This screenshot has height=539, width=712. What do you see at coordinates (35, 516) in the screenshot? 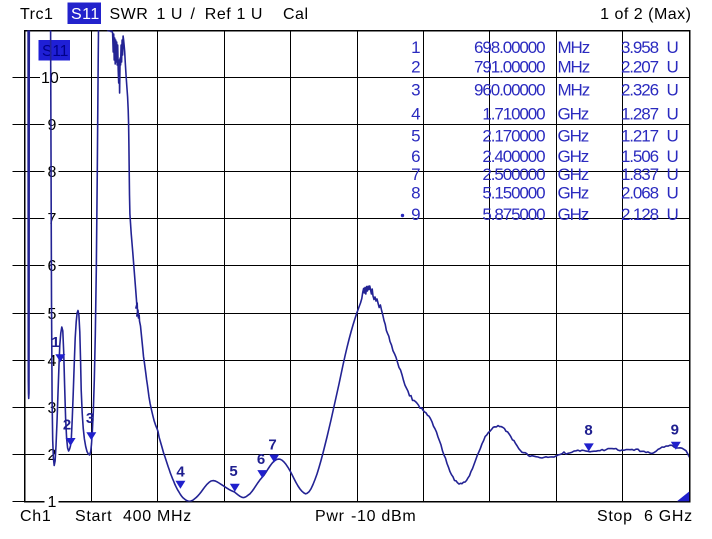
I see `svg-text: Ch1` at bounding box center [35, 516].